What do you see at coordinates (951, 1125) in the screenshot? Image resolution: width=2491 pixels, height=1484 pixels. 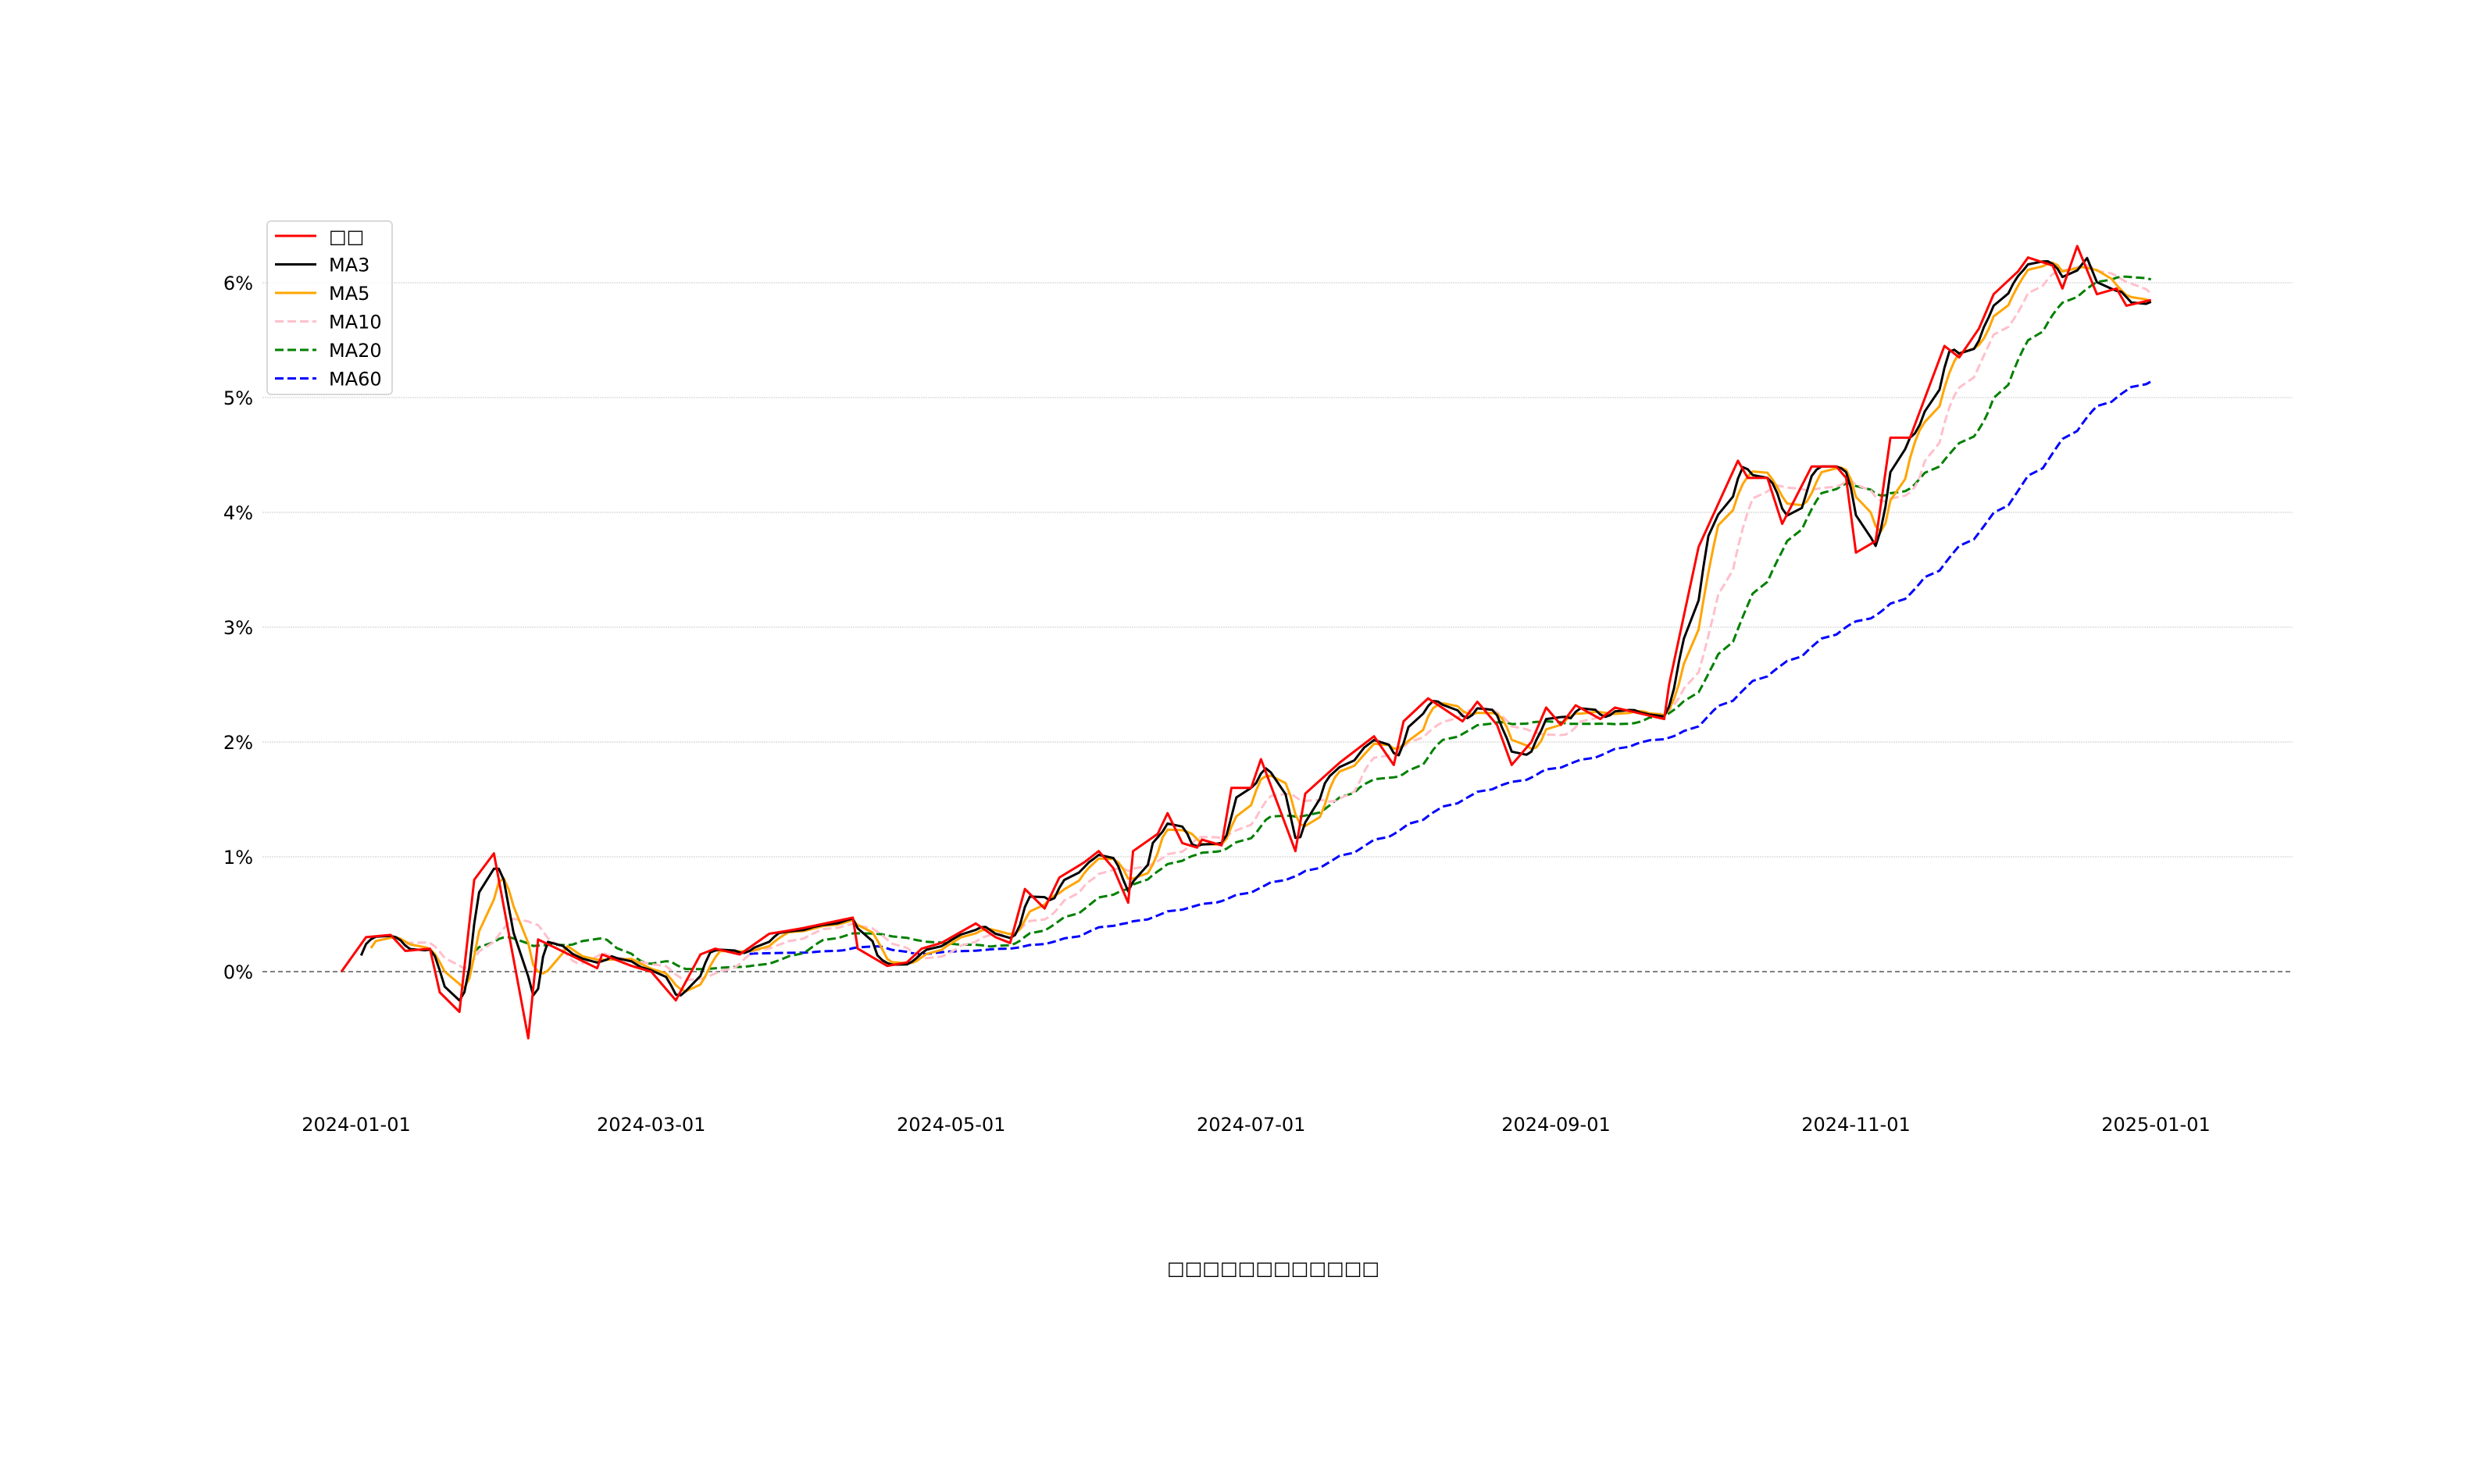 I see `x-tick-label: 2024-05-01` at bounding box center [951, 1125].